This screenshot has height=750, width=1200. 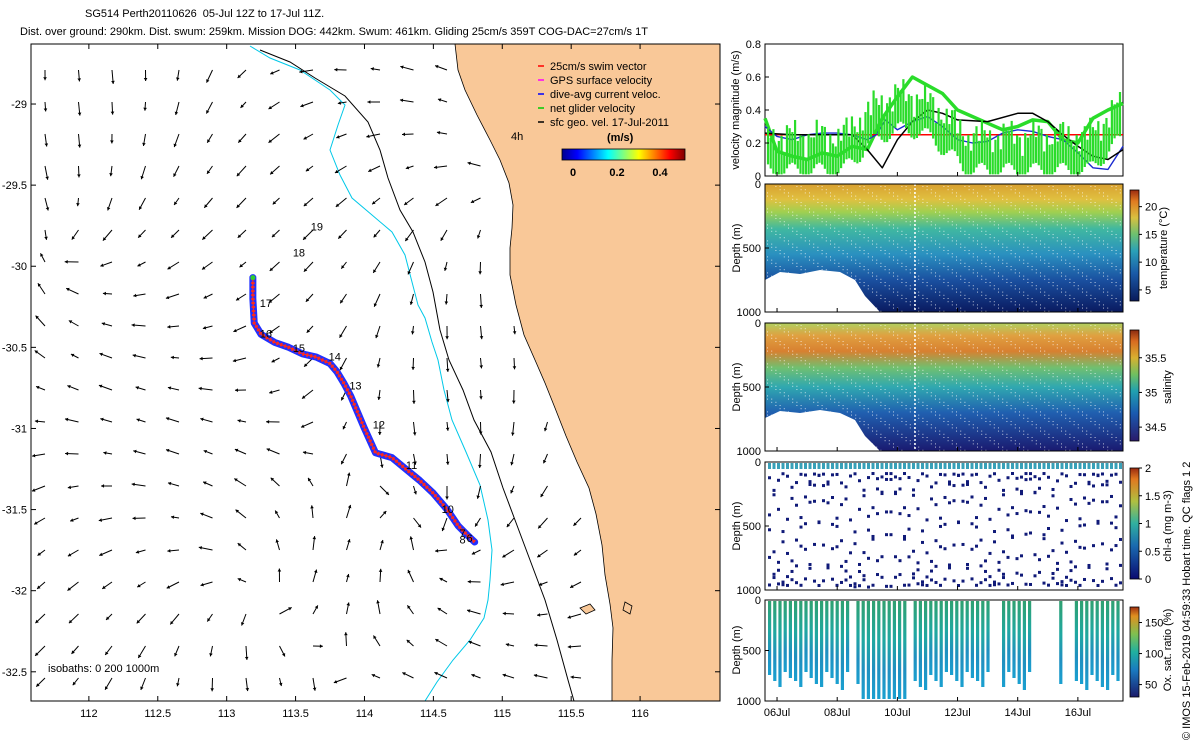 I want to click on depth-tick-label: 0, so click(x=758, y=324).